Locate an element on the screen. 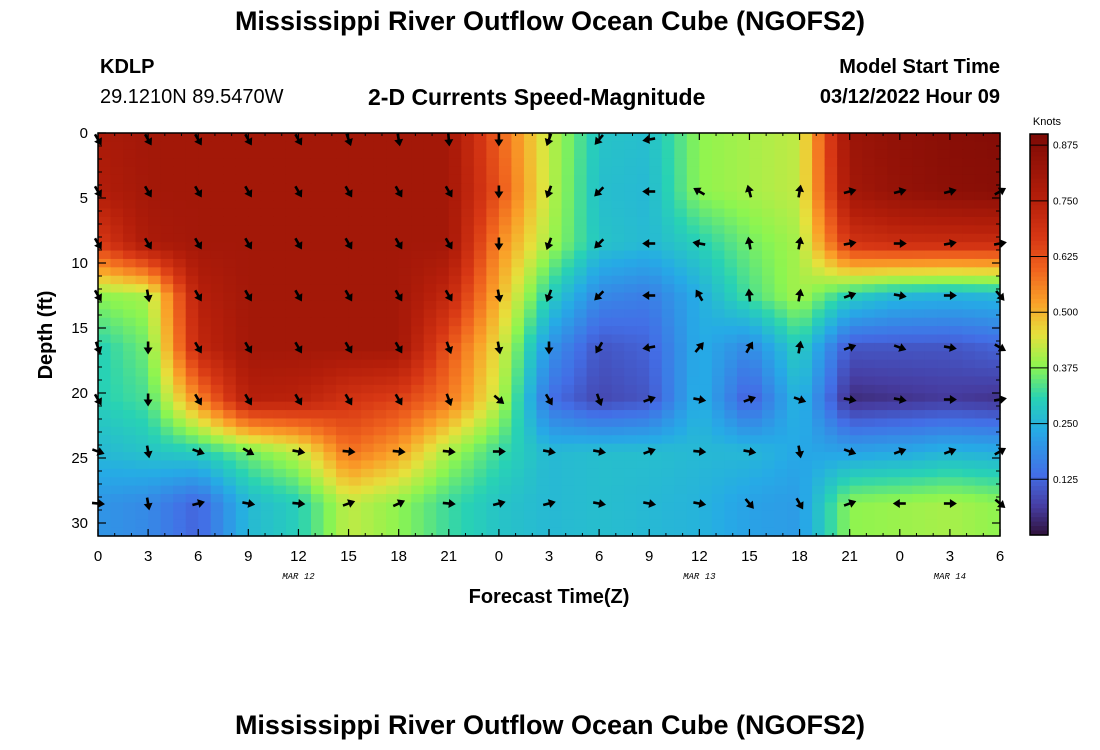 The width and height of the screenshot is (1100, 750). x-tick-label: 18 is located at coordinates (799, 556).